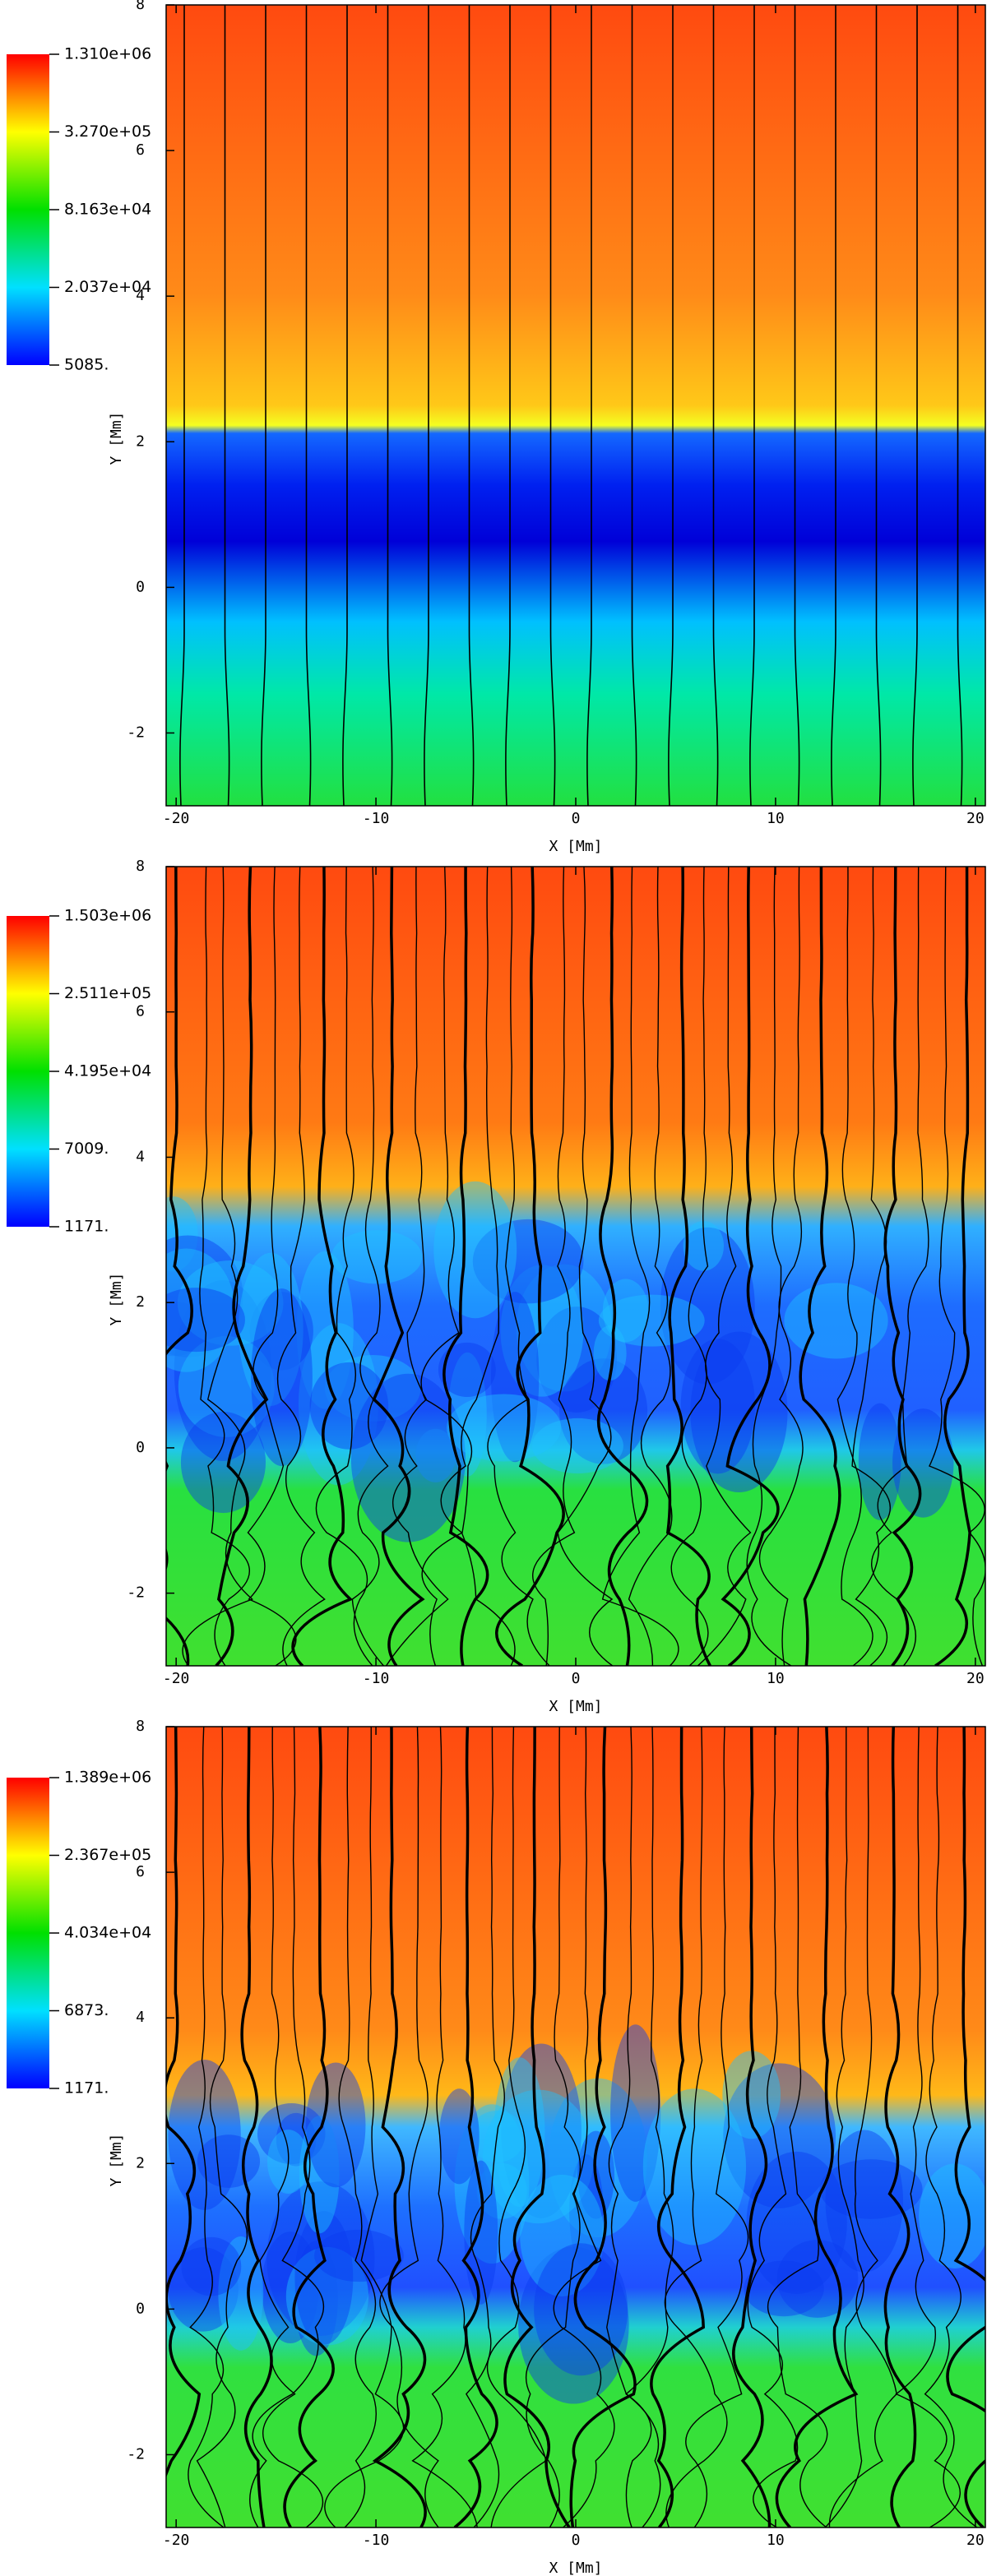 This screenshot has height=2576, width=987. I want to click on colorbar-tick-label: 4.034e+04, so click(107, 1932).